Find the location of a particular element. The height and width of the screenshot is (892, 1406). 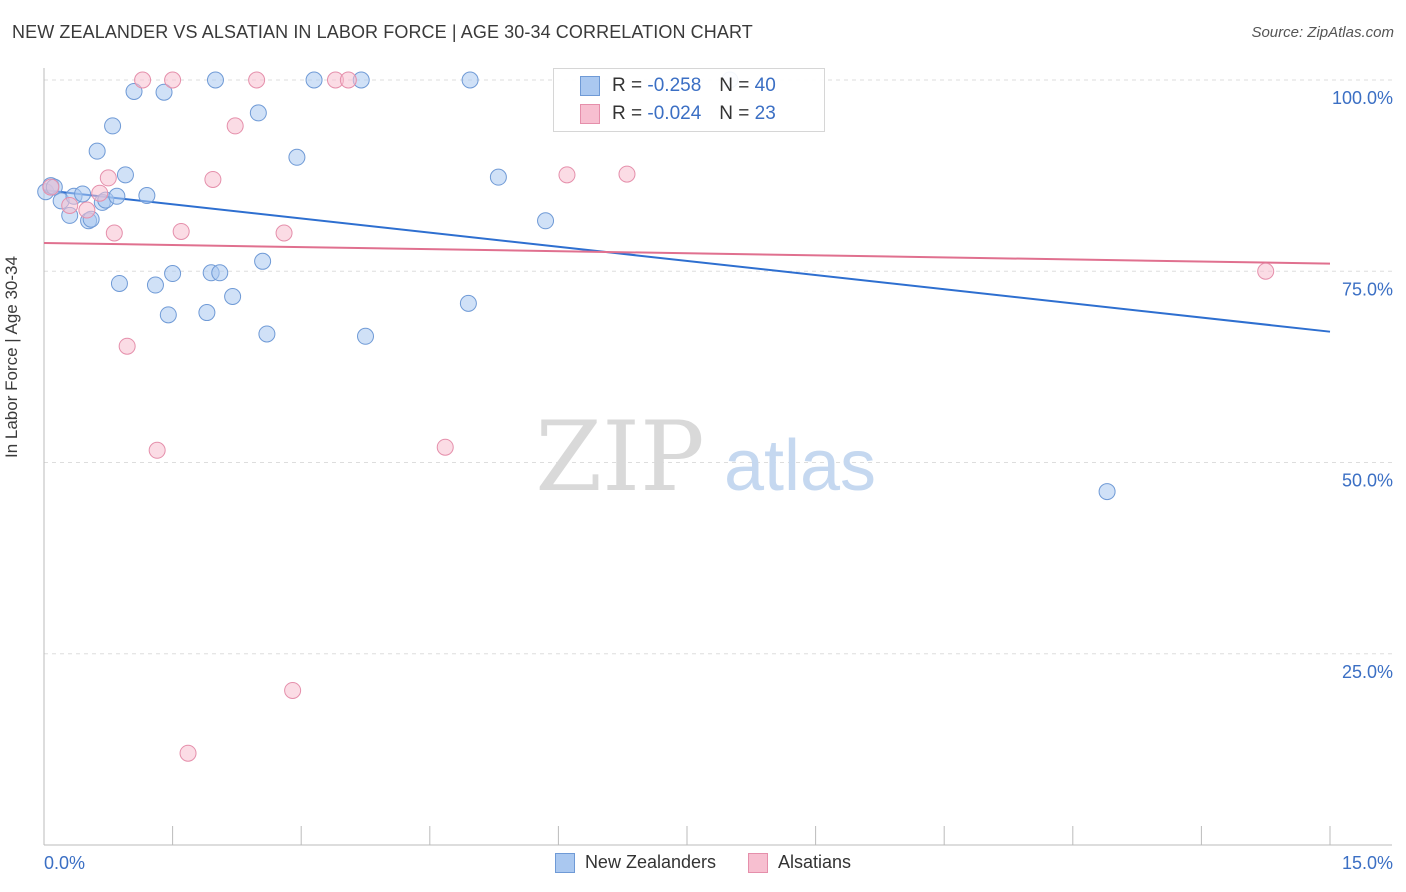

n-value-new-zealanders: 40 is located at coordinates (765, 85).